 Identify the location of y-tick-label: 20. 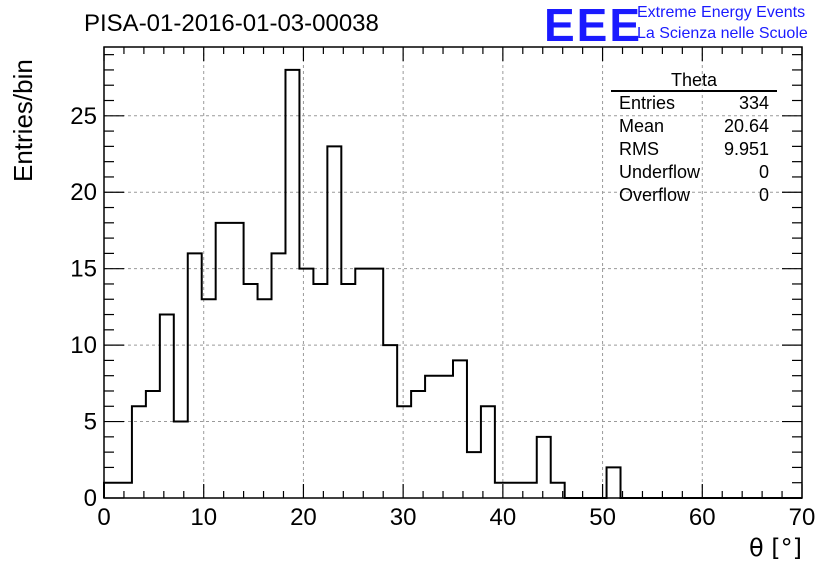
(83, 192).